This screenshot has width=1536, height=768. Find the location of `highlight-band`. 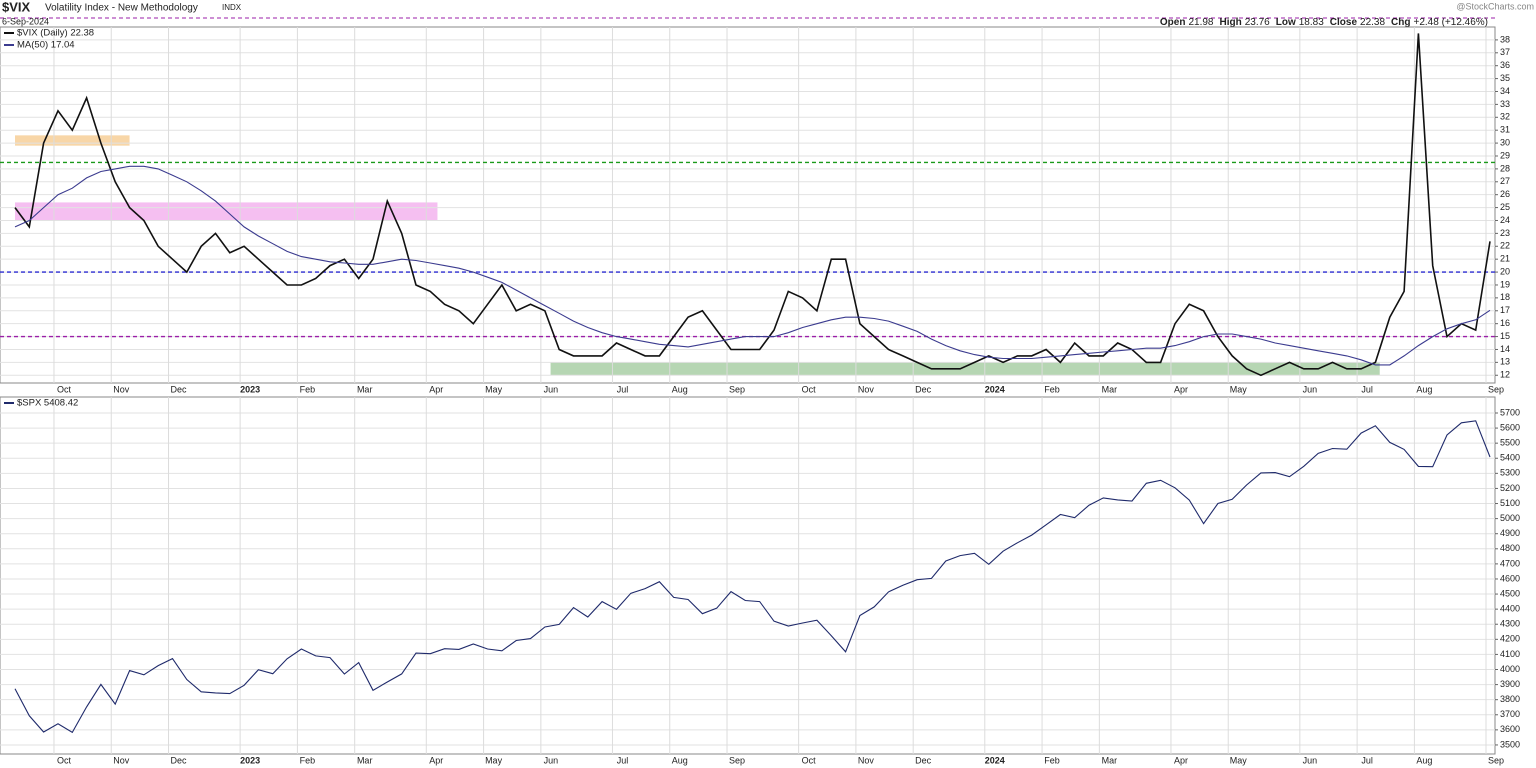

highlight-band is located at coordinates (965, 369).